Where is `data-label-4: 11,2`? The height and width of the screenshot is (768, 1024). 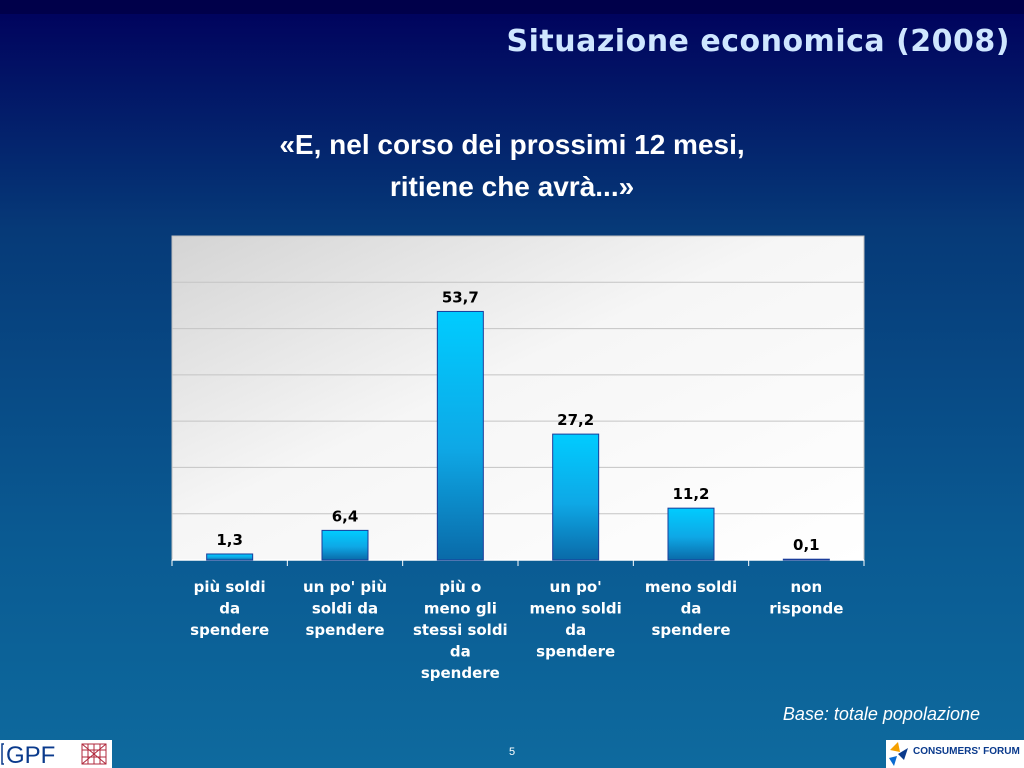 data-label-4: 11,2 is located at coordinates (690, 494).